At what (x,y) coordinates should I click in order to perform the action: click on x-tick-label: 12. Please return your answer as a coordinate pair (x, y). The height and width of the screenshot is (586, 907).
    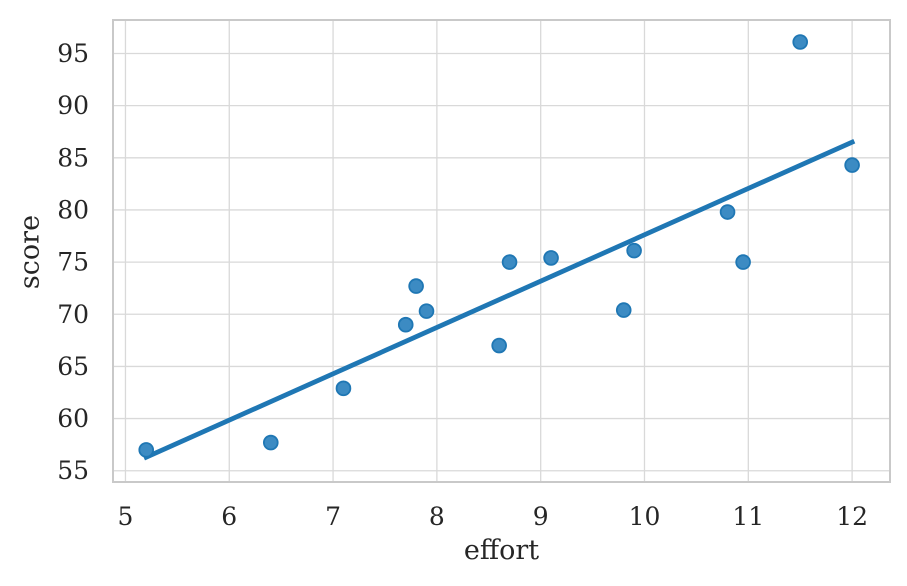
    Looking at the image, I should click on (852, 516).